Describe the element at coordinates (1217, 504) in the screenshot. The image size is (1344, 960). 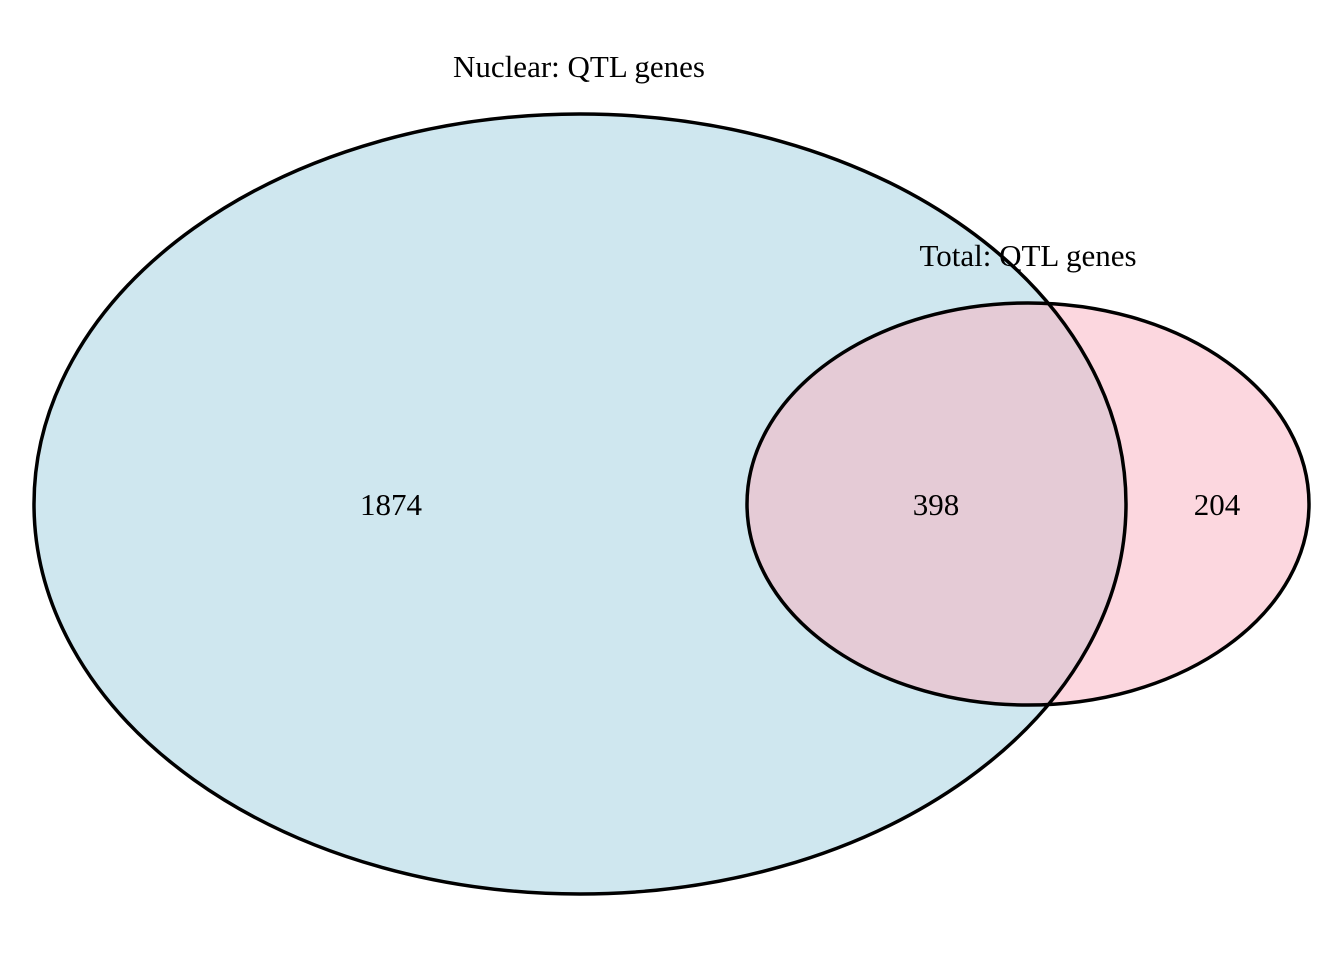
I see `total-only-count: 204` at that location.